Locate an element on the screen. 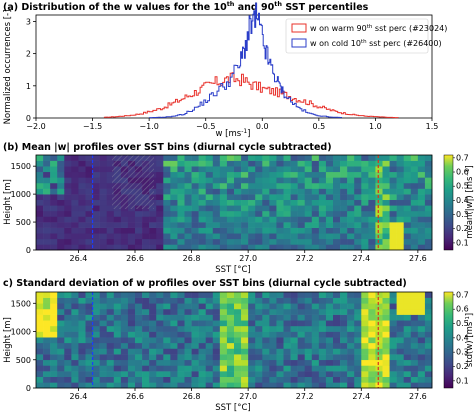 This screenshot has width=474, height=414. colorbar-tick-label: 0.7 is located at coordinates (462, 294).